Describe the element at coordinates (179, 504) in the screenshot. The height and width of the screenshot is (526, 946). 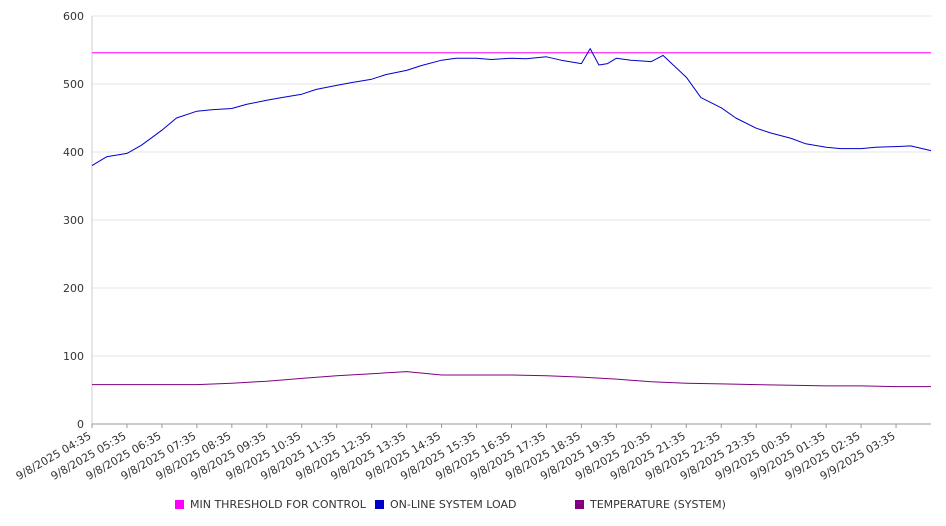
I see `legend-swatch-min-threshold` at that location.